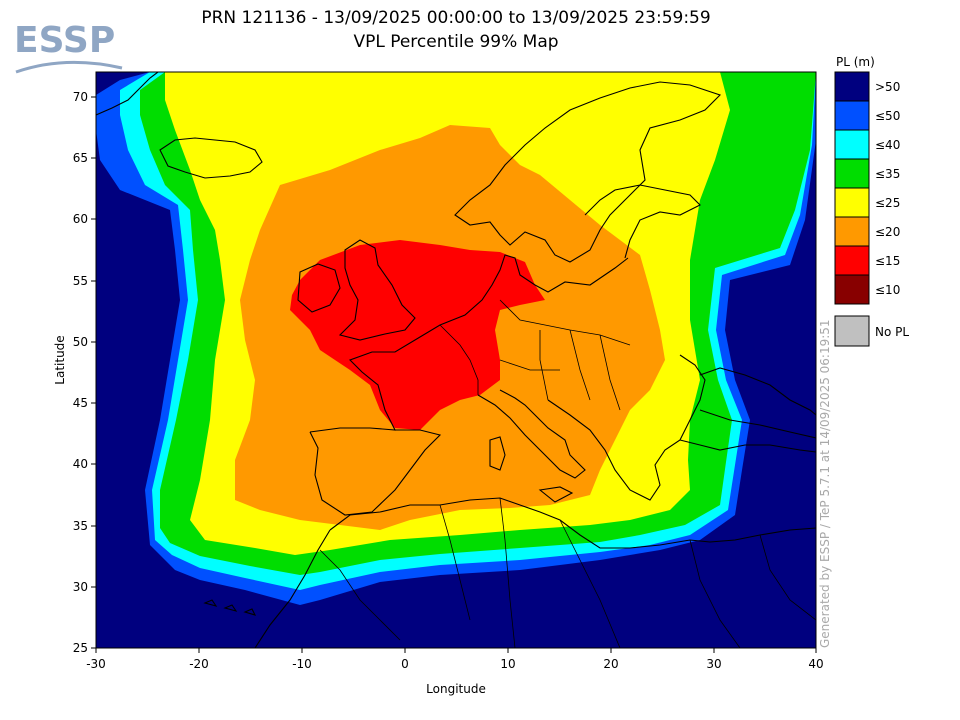 The width and height of the screenshot is (960, 720). What do you see at coordinates (69, 67) in the screenshot?
I see `logo-swoosh` at bounding box center [69, 67].